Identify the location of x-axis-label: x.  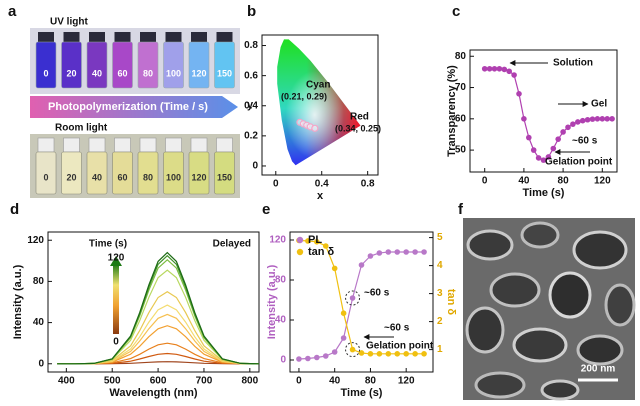
(320, 196).